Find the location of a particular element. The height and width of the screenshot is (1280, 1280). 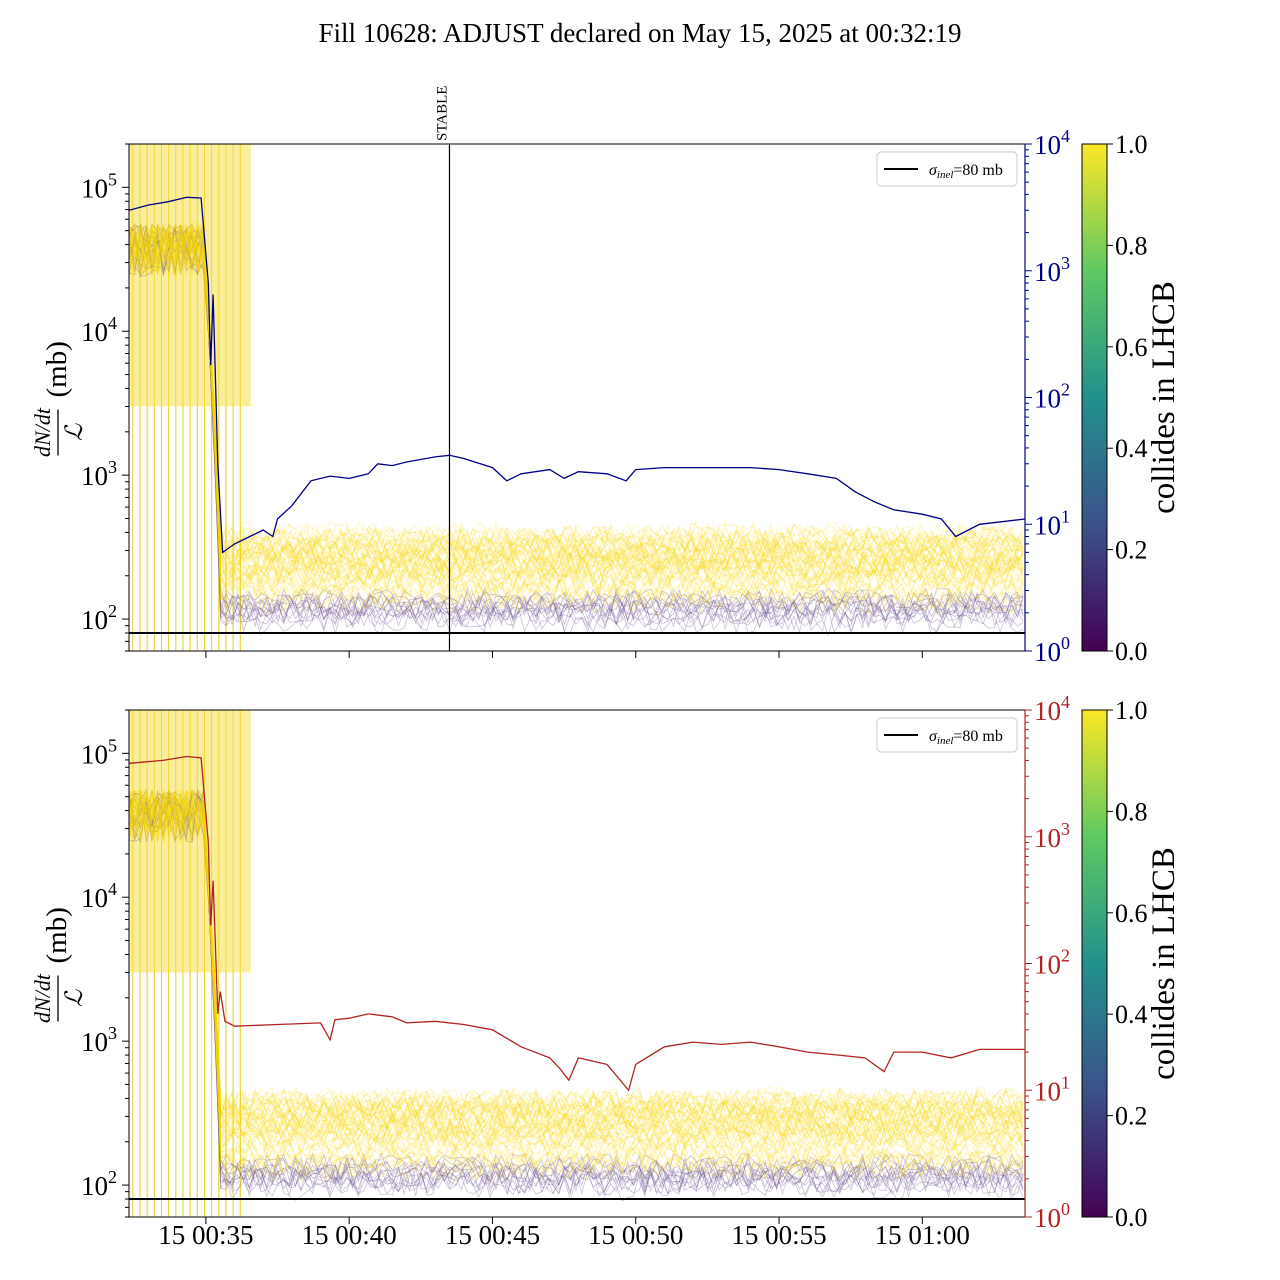

x-tick-label: 15 00:45 is located at coordinates (492, 1235).